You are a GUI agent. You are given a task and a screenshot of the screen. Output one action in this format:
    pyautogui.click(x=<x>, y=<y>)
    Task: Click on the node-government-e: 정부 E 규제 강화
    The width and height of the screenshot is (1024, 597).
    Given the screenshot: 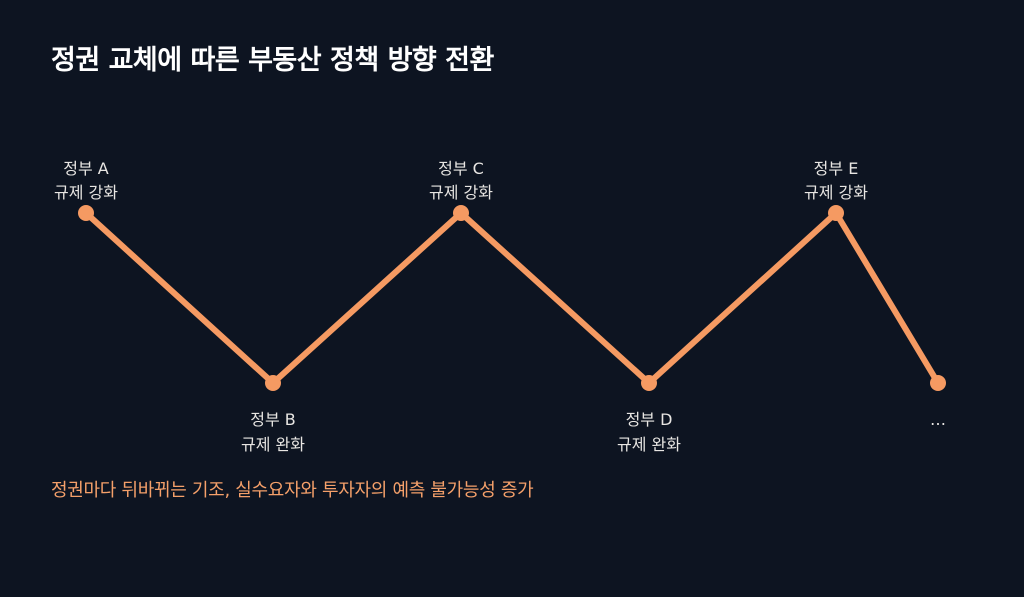 What is the action you would take?
    pyautogui.click(x=836, y=190)
    